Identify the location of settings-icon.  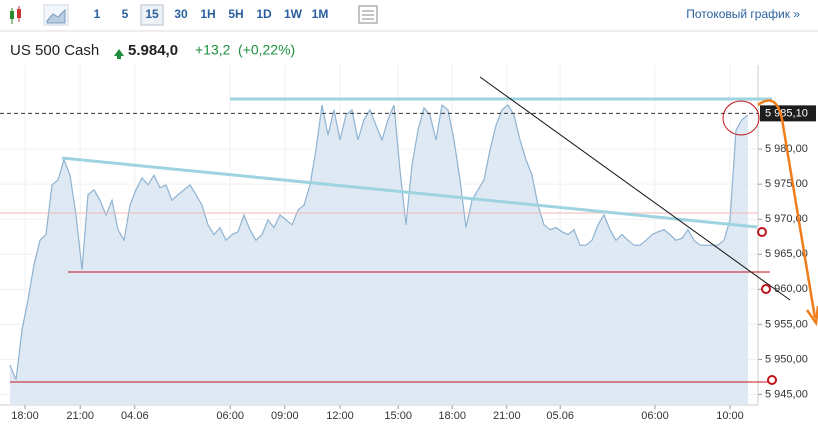
(368, 14).